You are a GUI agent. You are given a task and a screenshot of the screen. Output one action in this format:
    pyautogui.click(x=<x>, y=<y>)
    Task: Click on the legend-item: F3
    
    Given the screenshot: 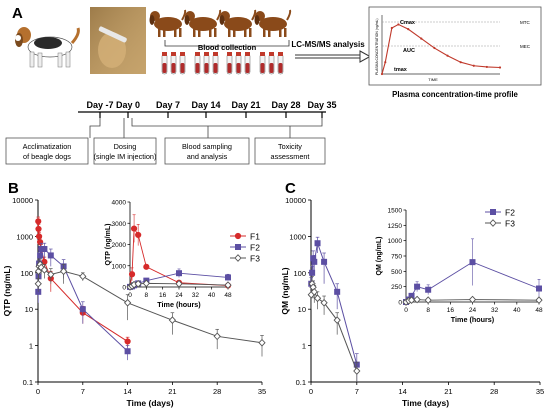 What is the action you would take?
    pyautogui.click(x=245, y=259)
    